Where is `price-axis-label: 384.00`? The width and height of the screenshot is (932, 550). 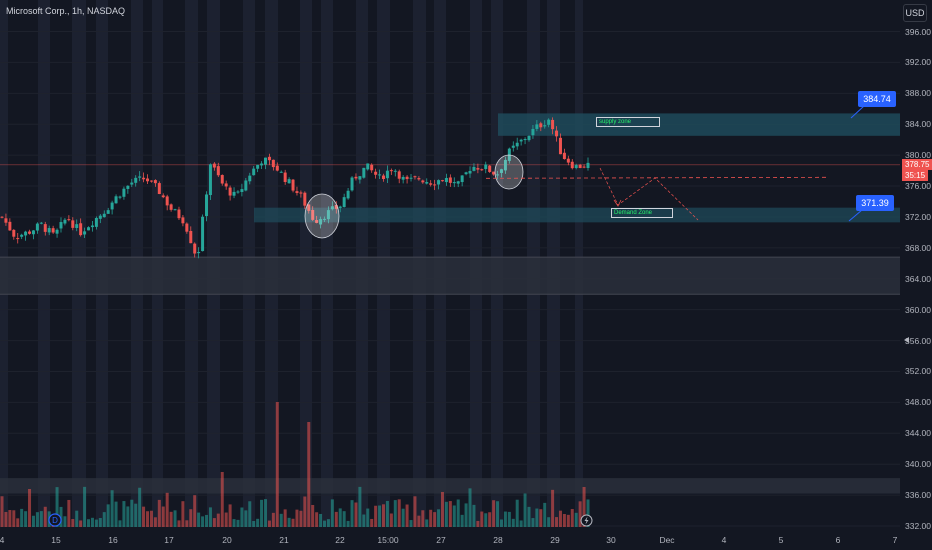
price-axis-label: 384.00 is located at coordinates (918, 124).